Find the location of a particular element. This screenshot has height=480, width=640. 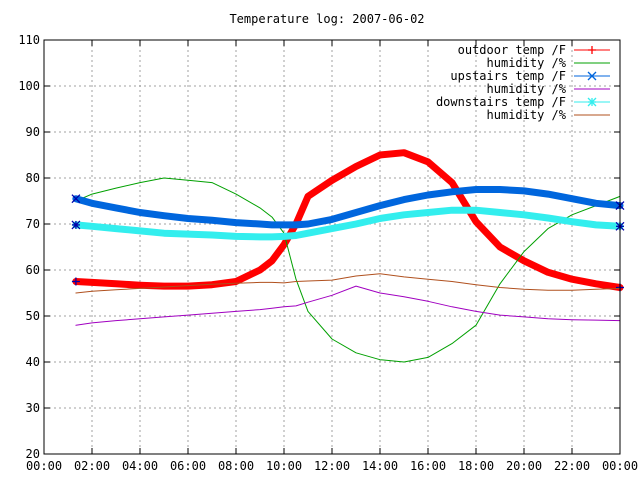

chart-title: Temperature log: 2007-06-02 is located at coordinates (326, 19).